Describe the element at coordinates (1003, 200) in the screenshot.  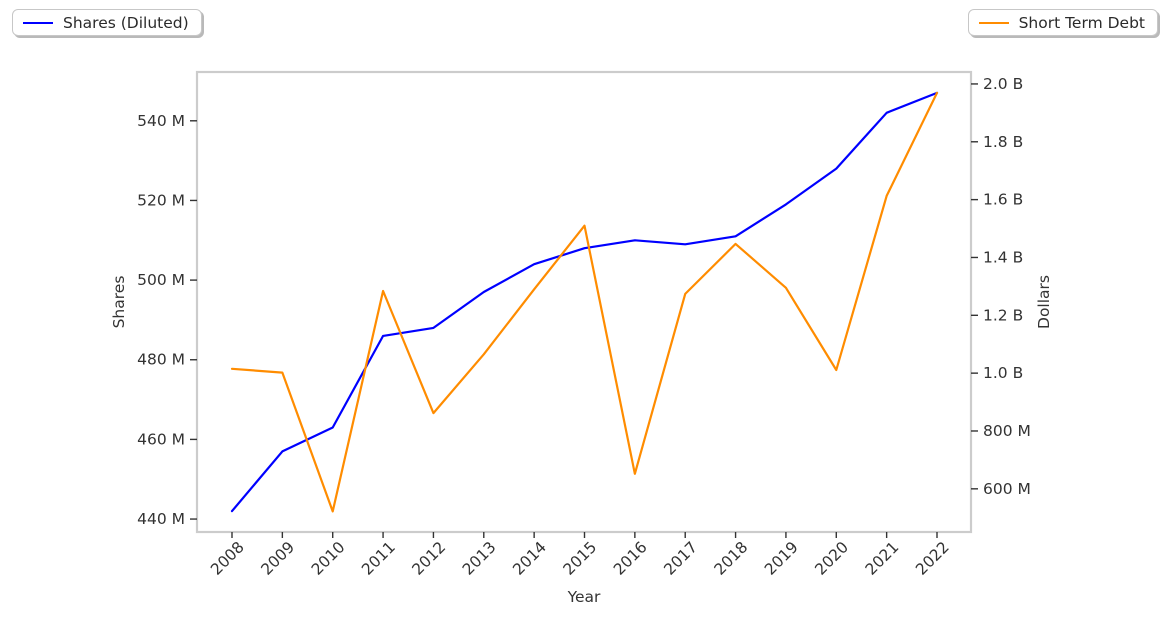
I see `right-axis-tick-label: 1.6 B` at that location.